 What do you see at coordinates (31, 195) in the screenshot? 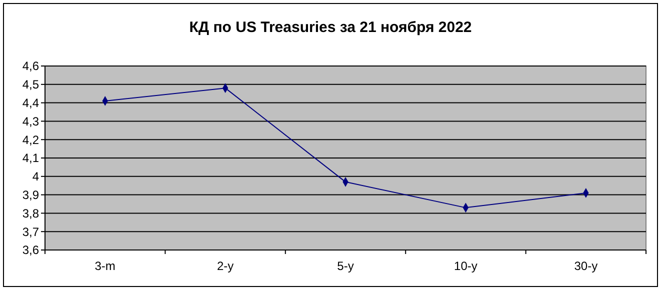
I see `y-tick-label: 3,9` at bounding box center [31, 195].